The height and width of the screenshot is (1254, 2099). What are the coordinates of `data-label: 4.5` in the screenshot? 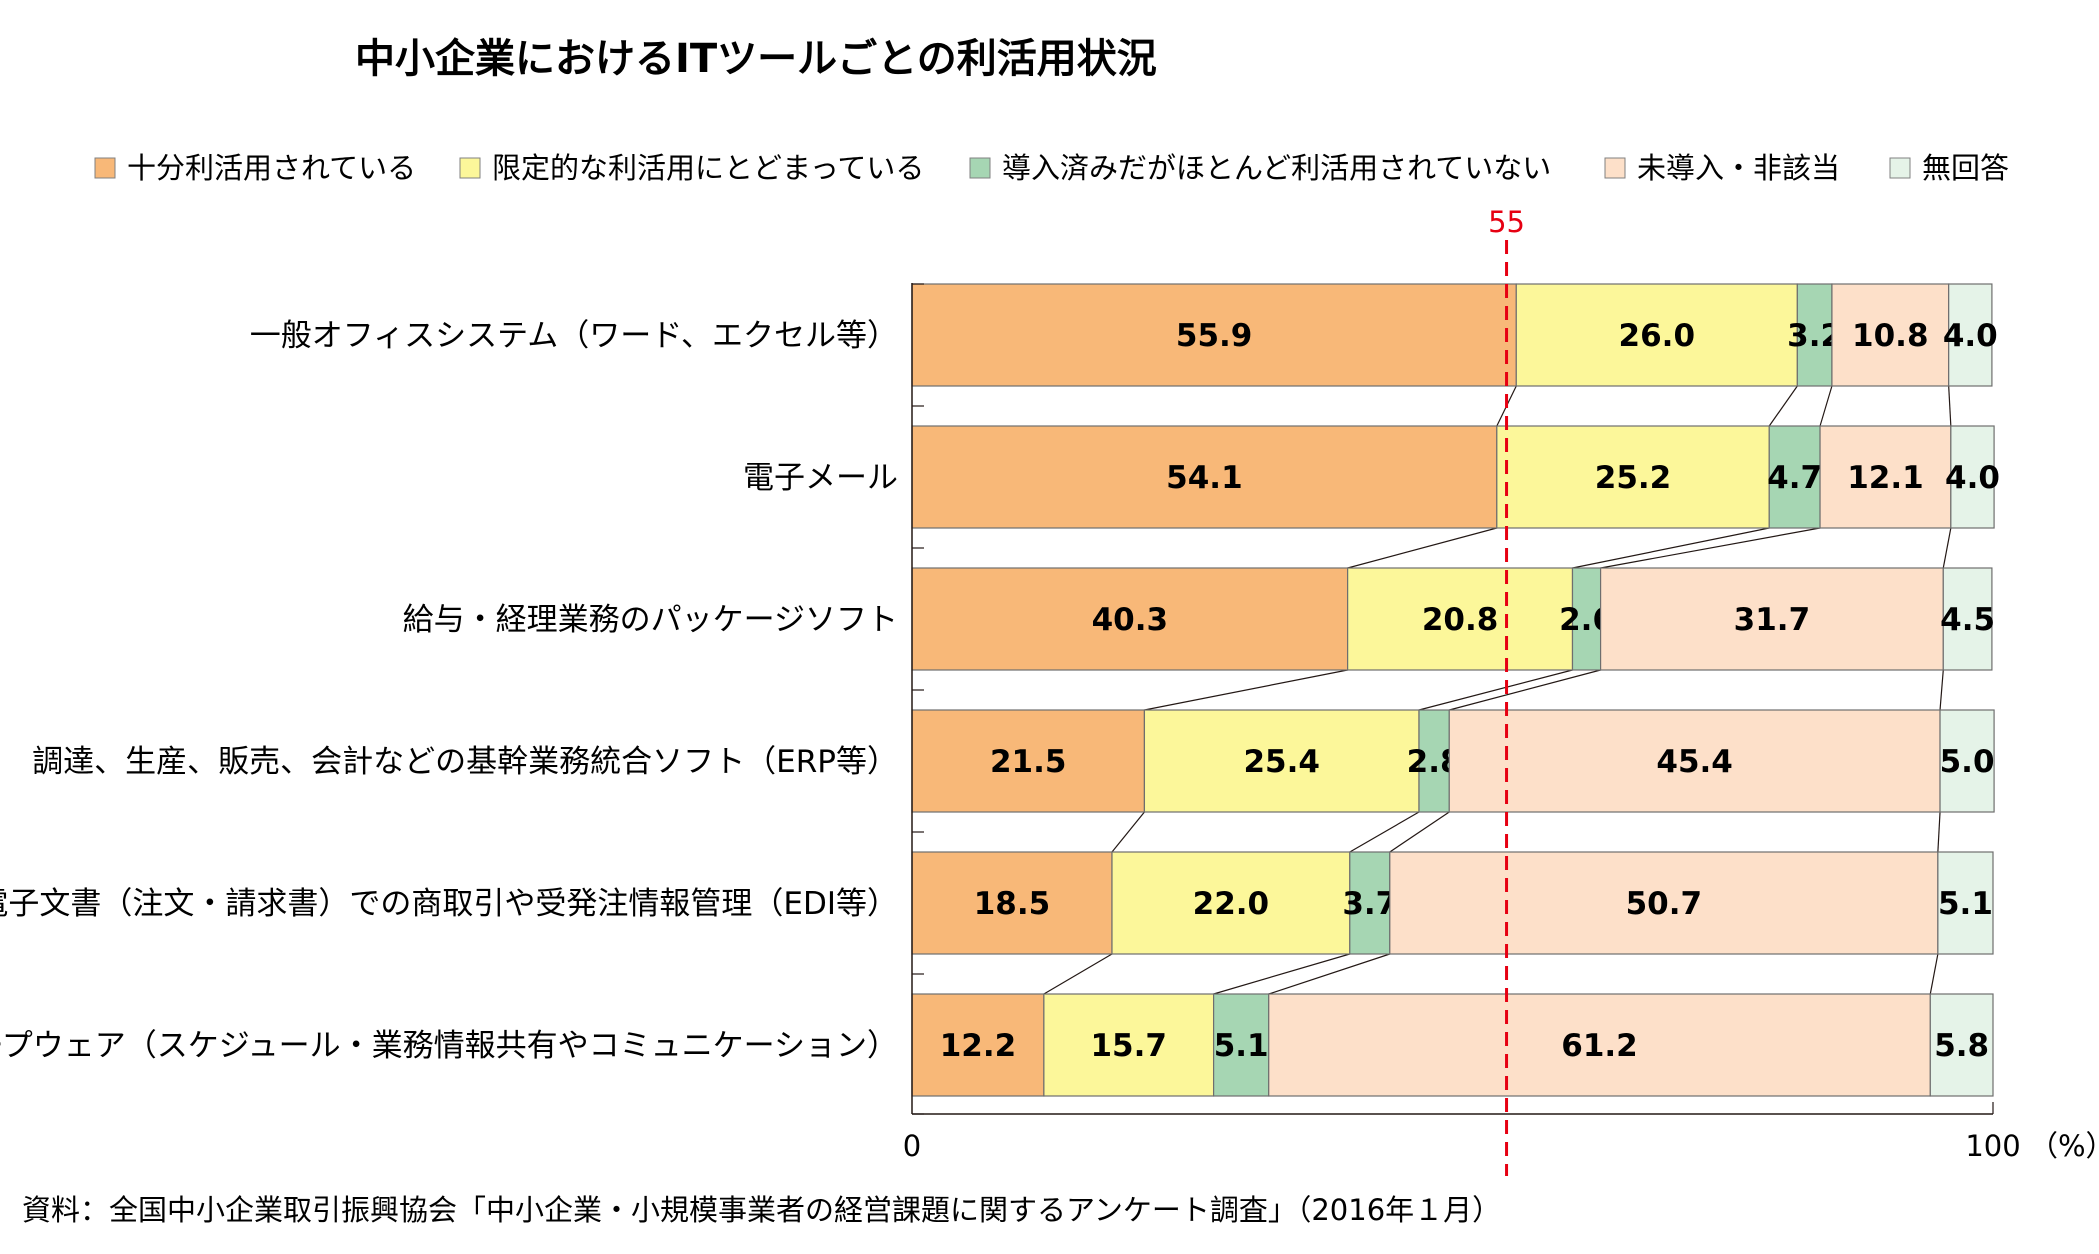 It's located at (1967, 620).